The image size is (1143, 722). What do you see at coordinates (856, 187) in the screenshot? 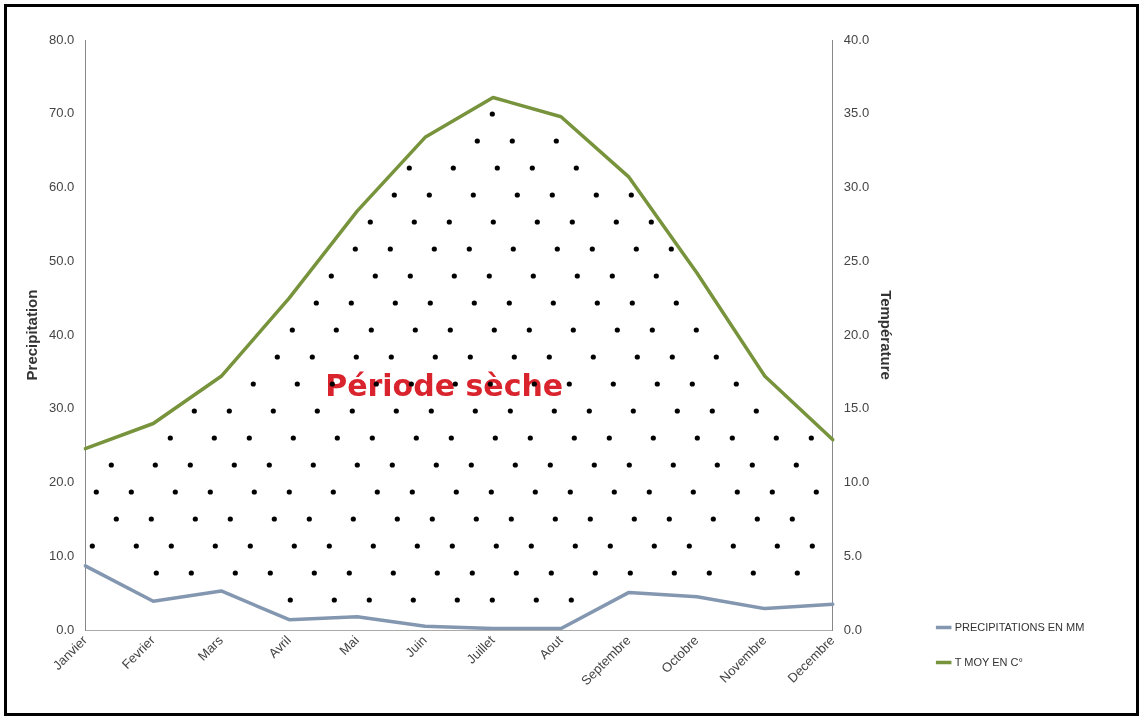
I see `y2-tick-label: 30.0` at bounding box center [856, 187].